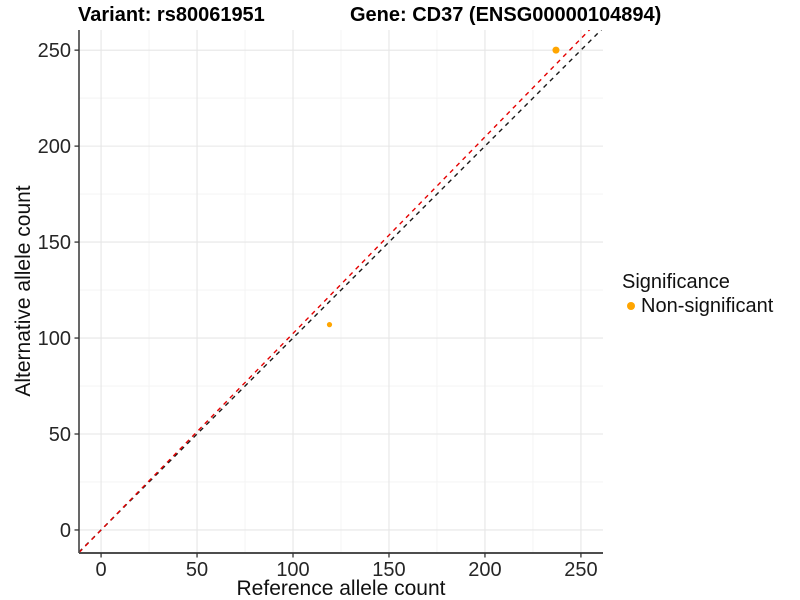 This screenshot has width=800, height=600. Describe the element at coordinates (388, 570) in the screenshot. I see `x-tick-label: 150` at that location.